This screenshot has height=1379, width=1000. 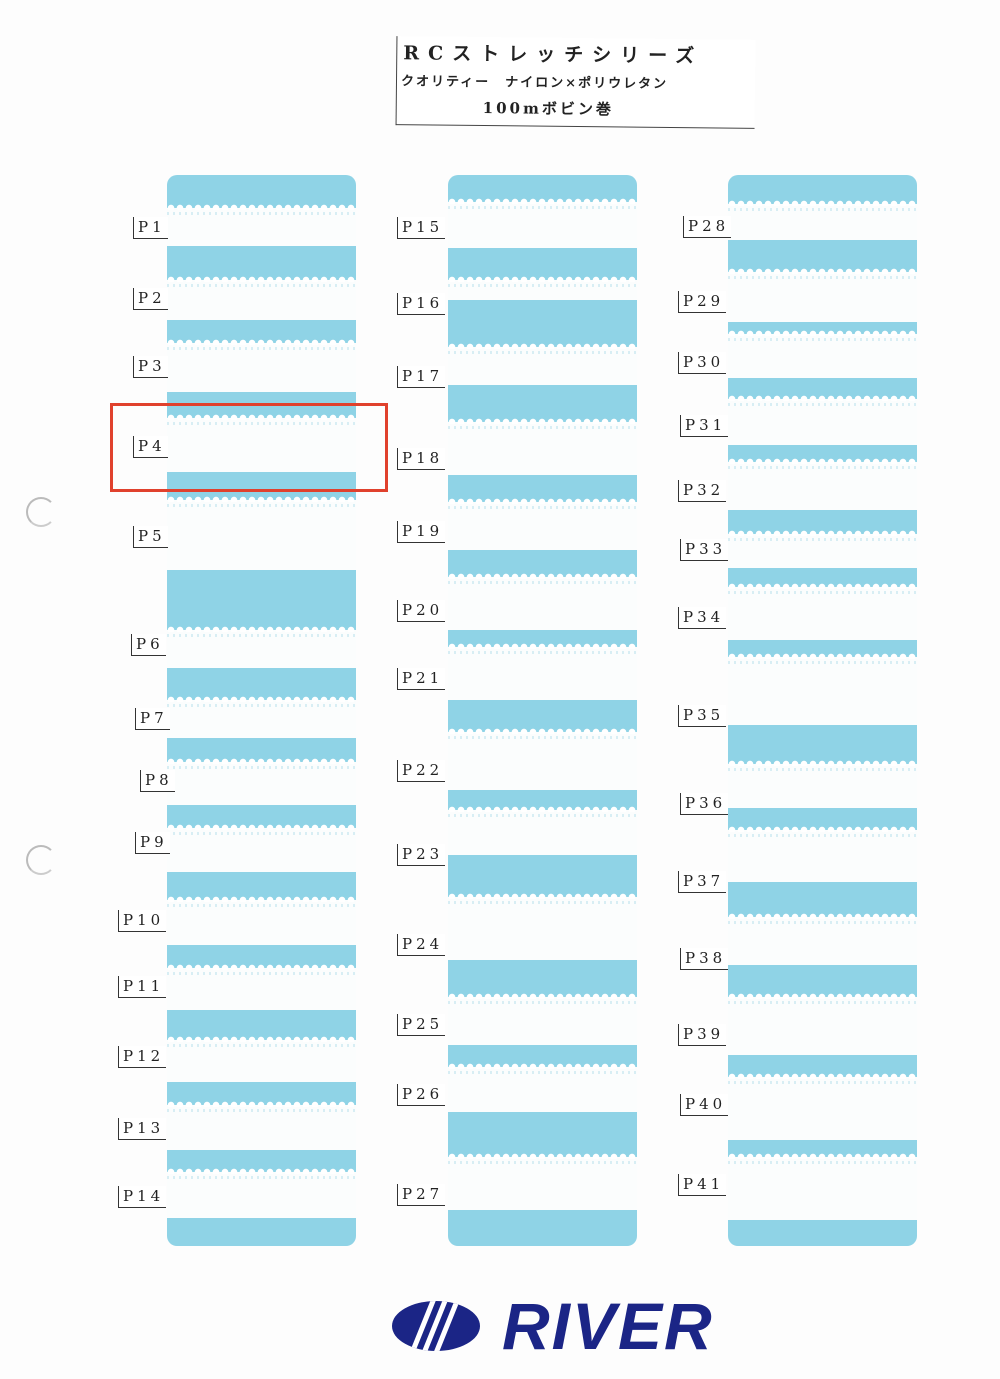 I want to click on sample-label: P9, so click(x=152, y=843).